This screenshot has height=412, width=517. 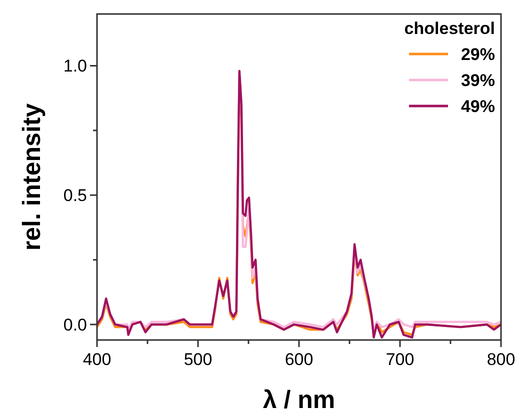 I want to click on legend-label: 39%, so click(x=477, y=80).